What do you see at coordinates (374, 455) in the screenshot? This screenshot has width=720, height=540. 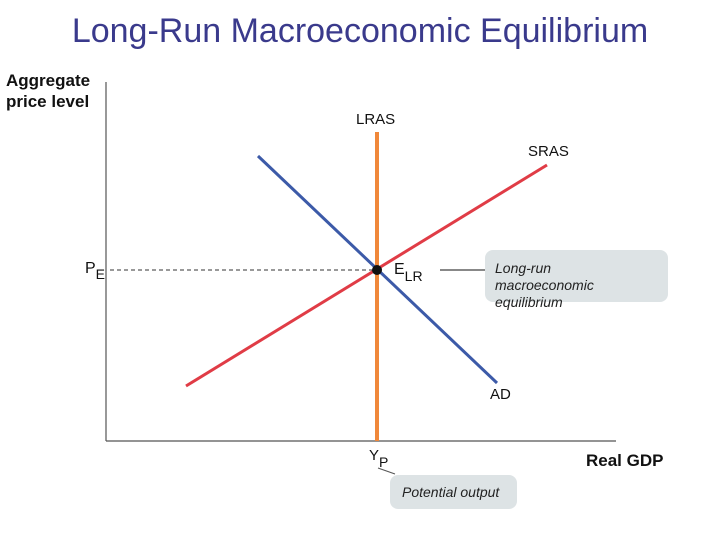 I see `potential-output-main: Y` at bounding box center [374, 455].